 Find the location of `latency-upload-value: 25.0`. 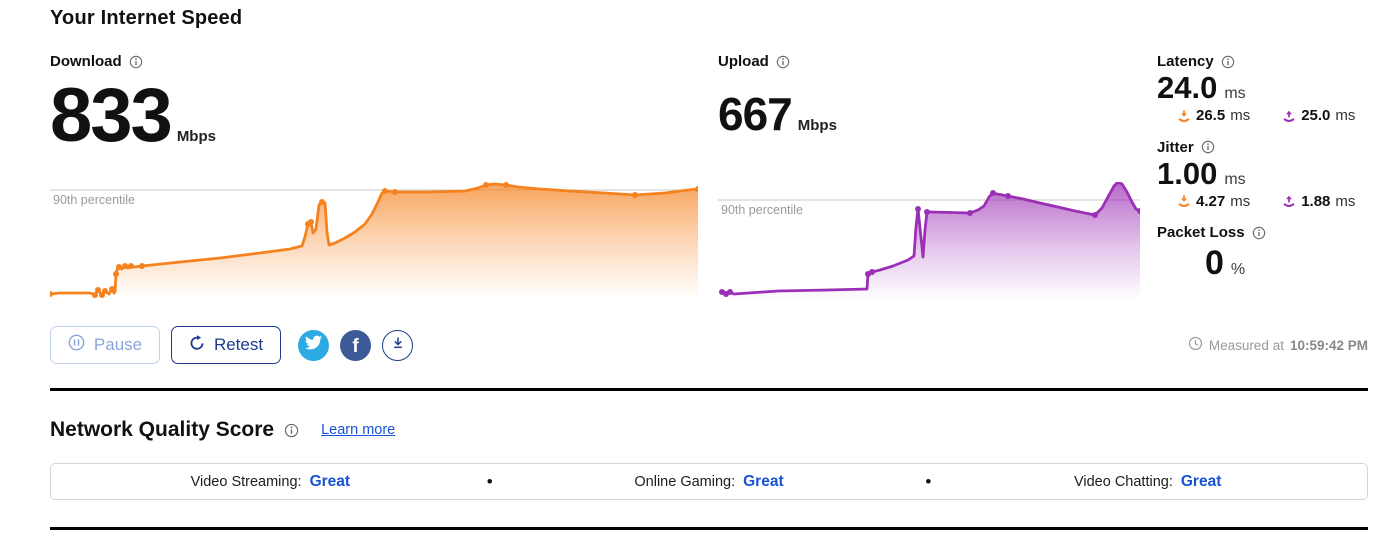

latency-upload-value: 25.0 is located at coordinates (1316, 116).